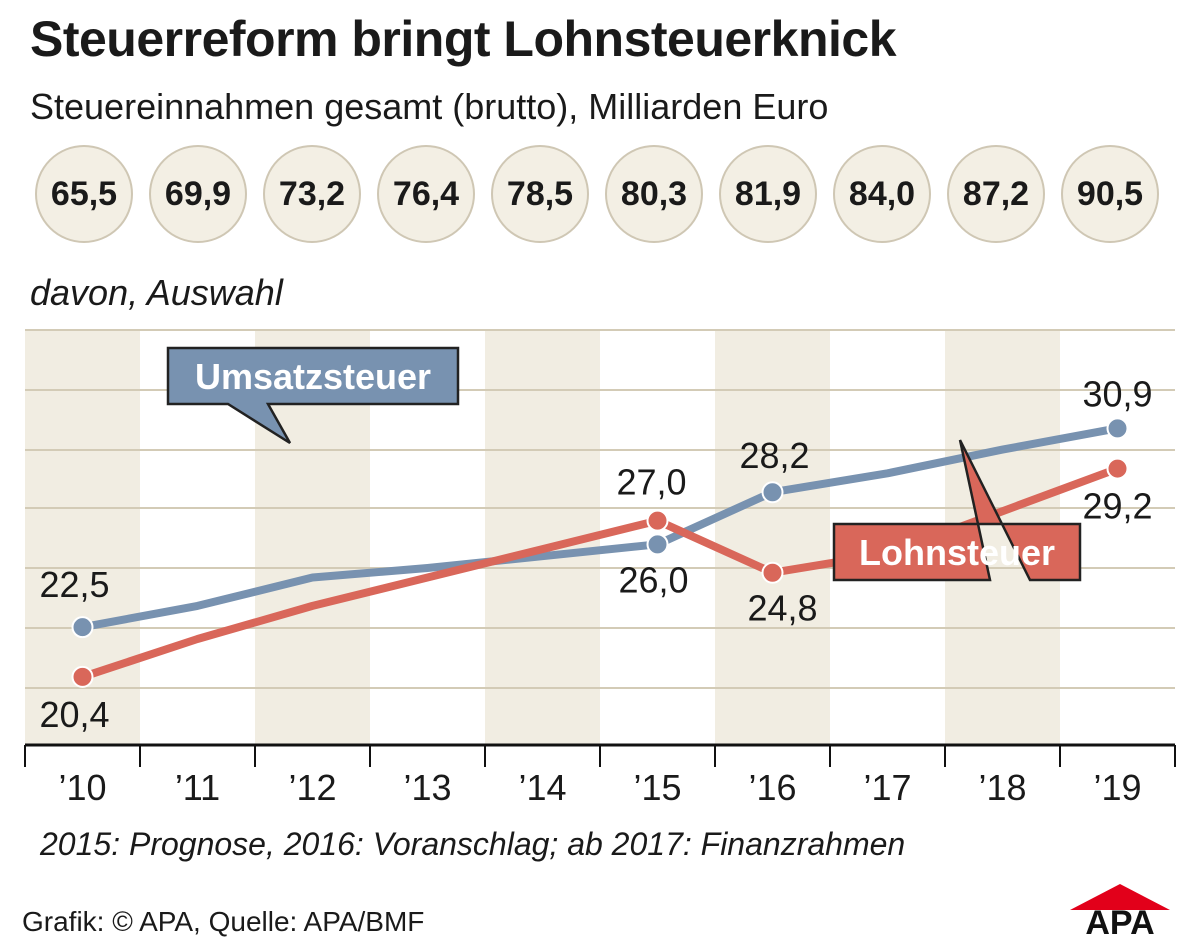 Image resolution: width=1200 pixels, height=952 pixels. What do you see at coordinates (1117, 393) in the screenshot?
I see `data-label: 30,9` at bounding box center [1117, 393].